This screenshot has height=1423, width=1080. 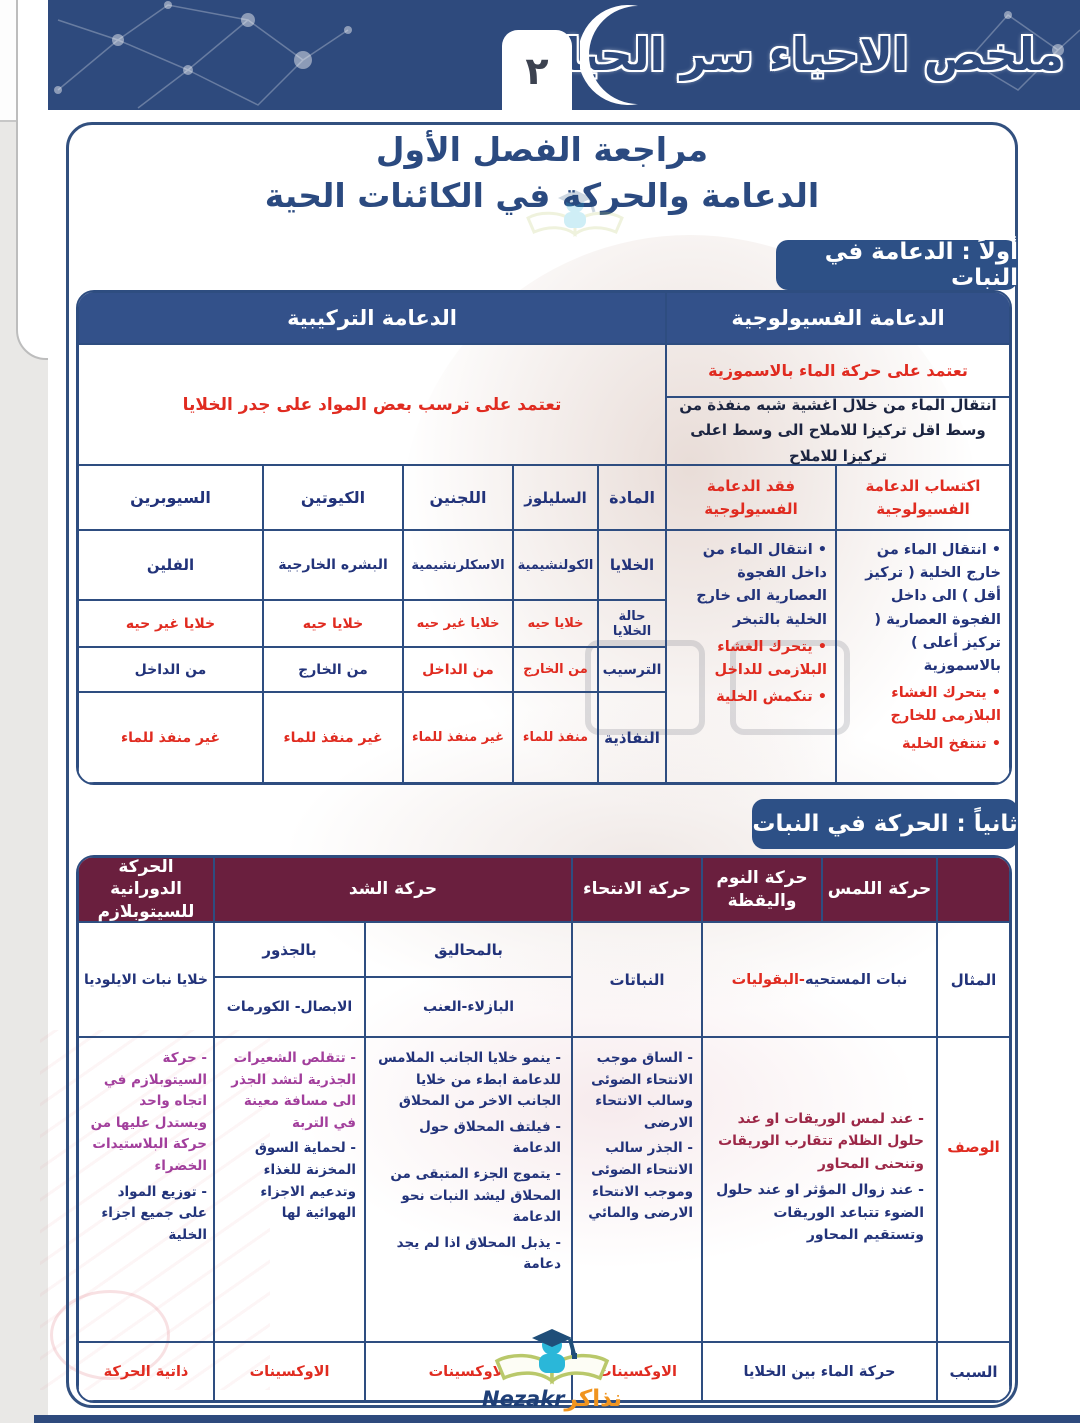 I want to click on row-label-deposition: الترسيب, so click(x=632, y=669).